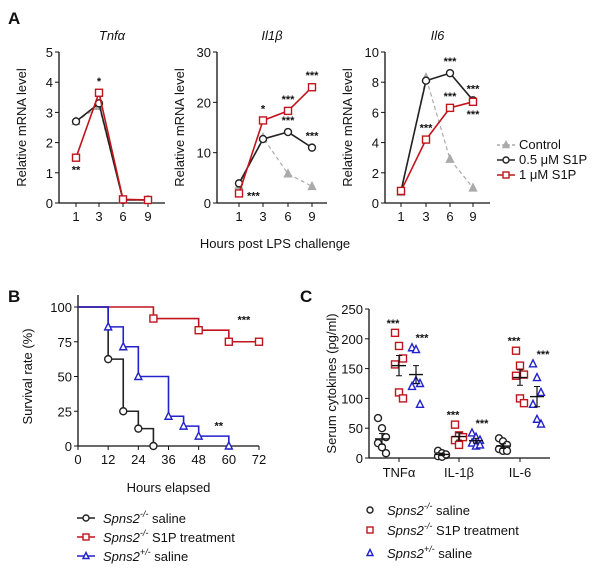  What do you see at coordinates (49, 52) in the screenshot?
I see `y-tick-label: 5` at bounding box center [49, 52].